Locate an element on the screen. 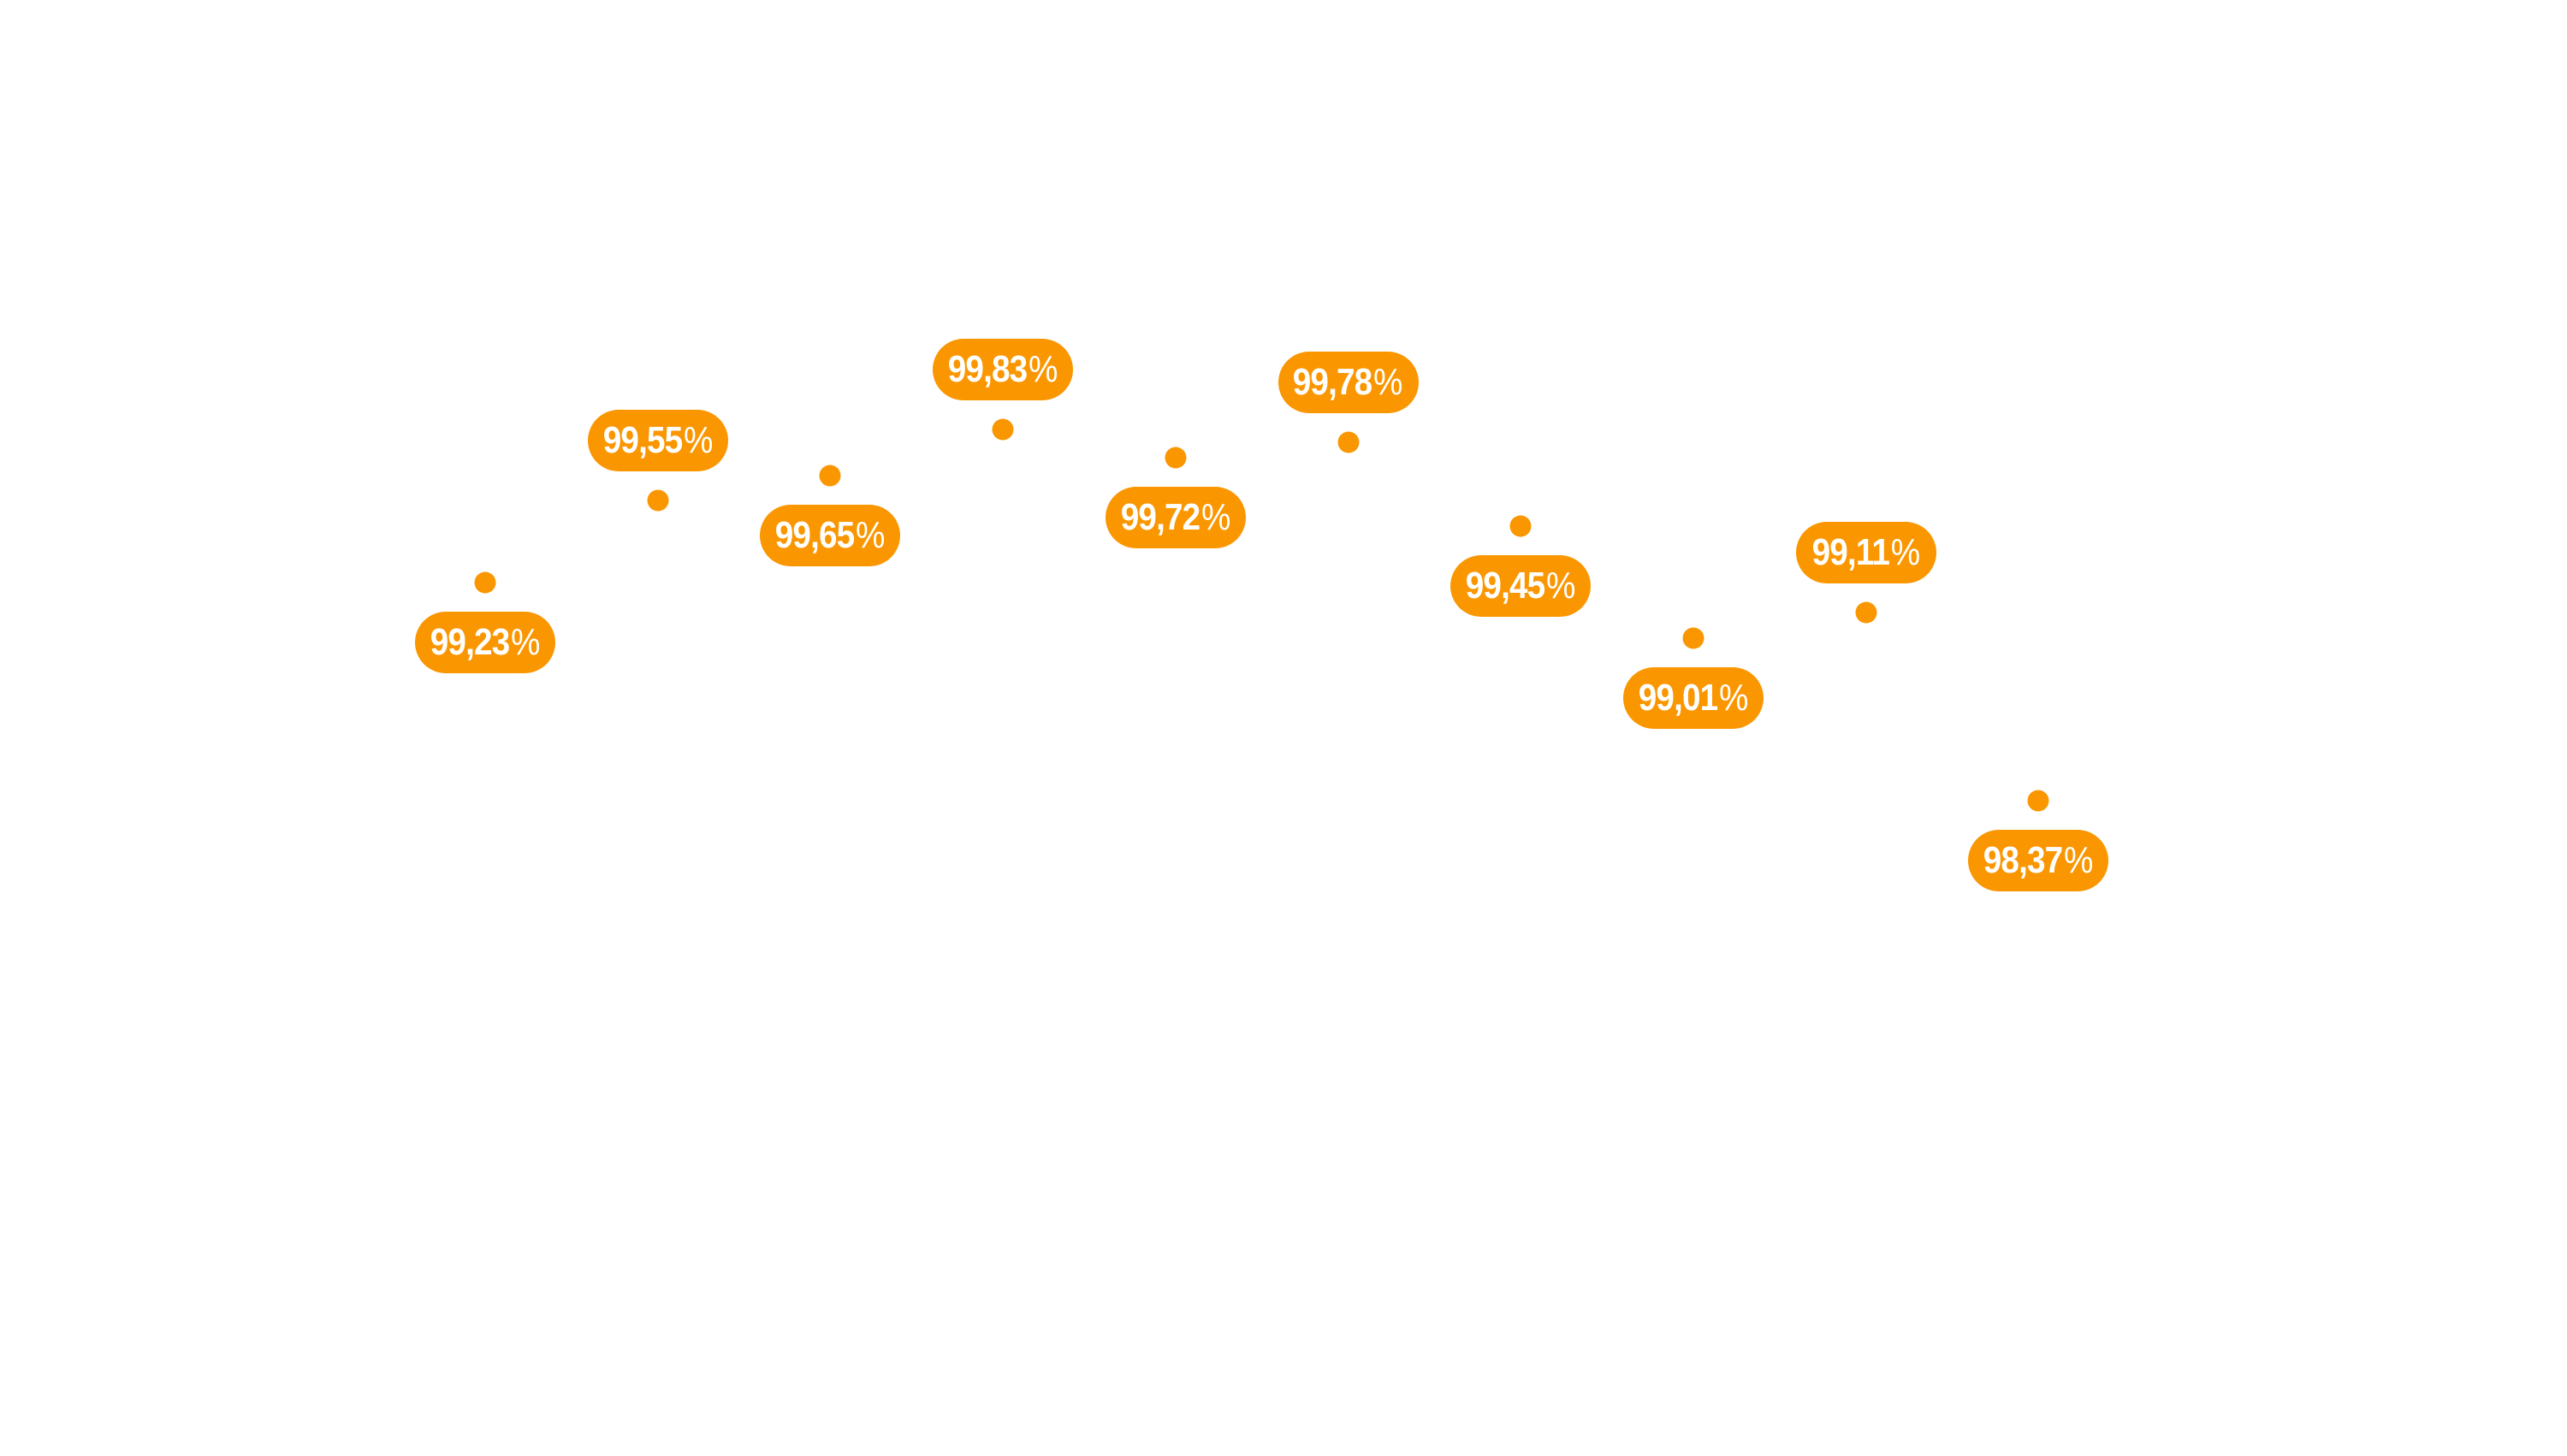  data-point-label-pill: 99,72% is located at coordinates (1175, 517).